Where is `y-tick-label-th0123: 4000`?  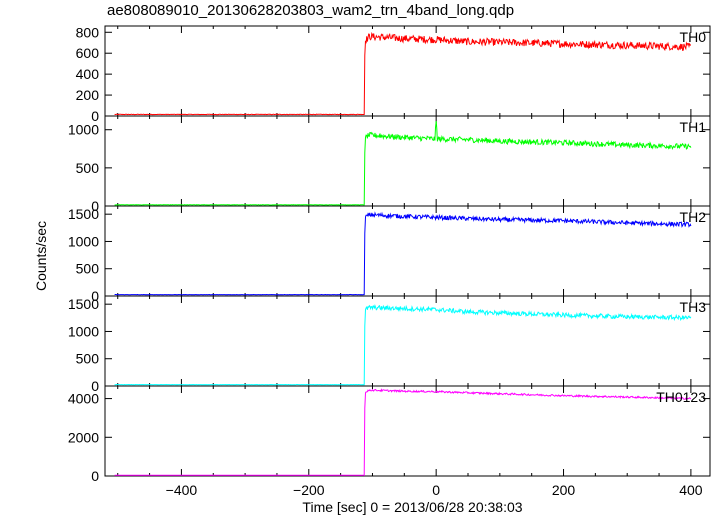 y-tick-label-th0123: 4000 is located at coordinates (83, 399).